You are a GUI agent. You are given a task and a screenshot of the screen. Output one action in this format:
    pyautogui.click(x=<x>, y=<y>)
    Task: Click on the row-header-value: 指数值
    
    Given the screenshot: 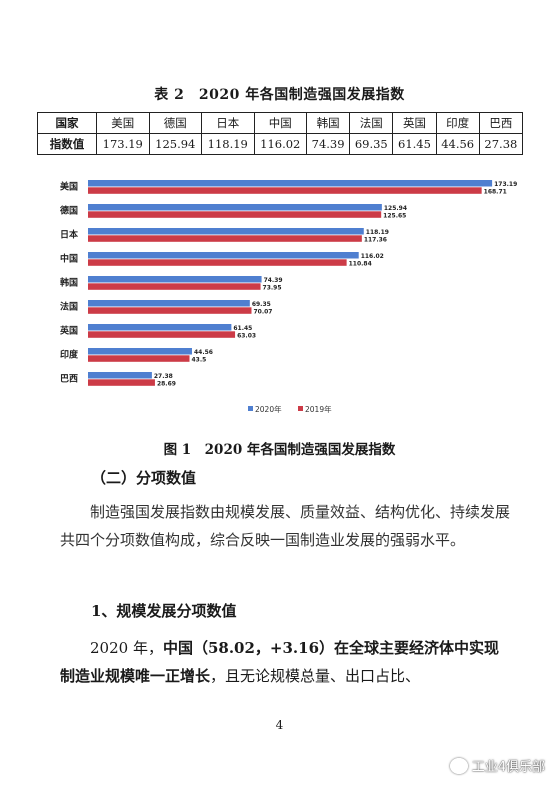 What is the action you would take?
    pyautogui.click(x=67, y=144)
    